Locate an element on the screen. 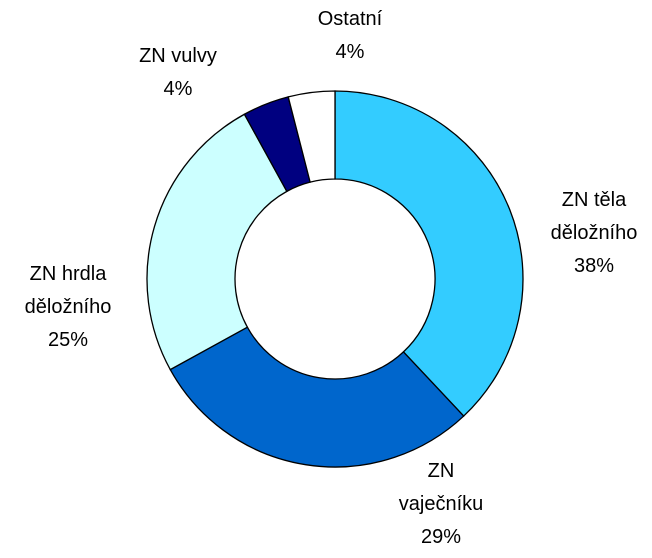 This screenshot has height=558, width=652. slice-label: ZN vaječníku 29% is located at coordinates (441, 504).